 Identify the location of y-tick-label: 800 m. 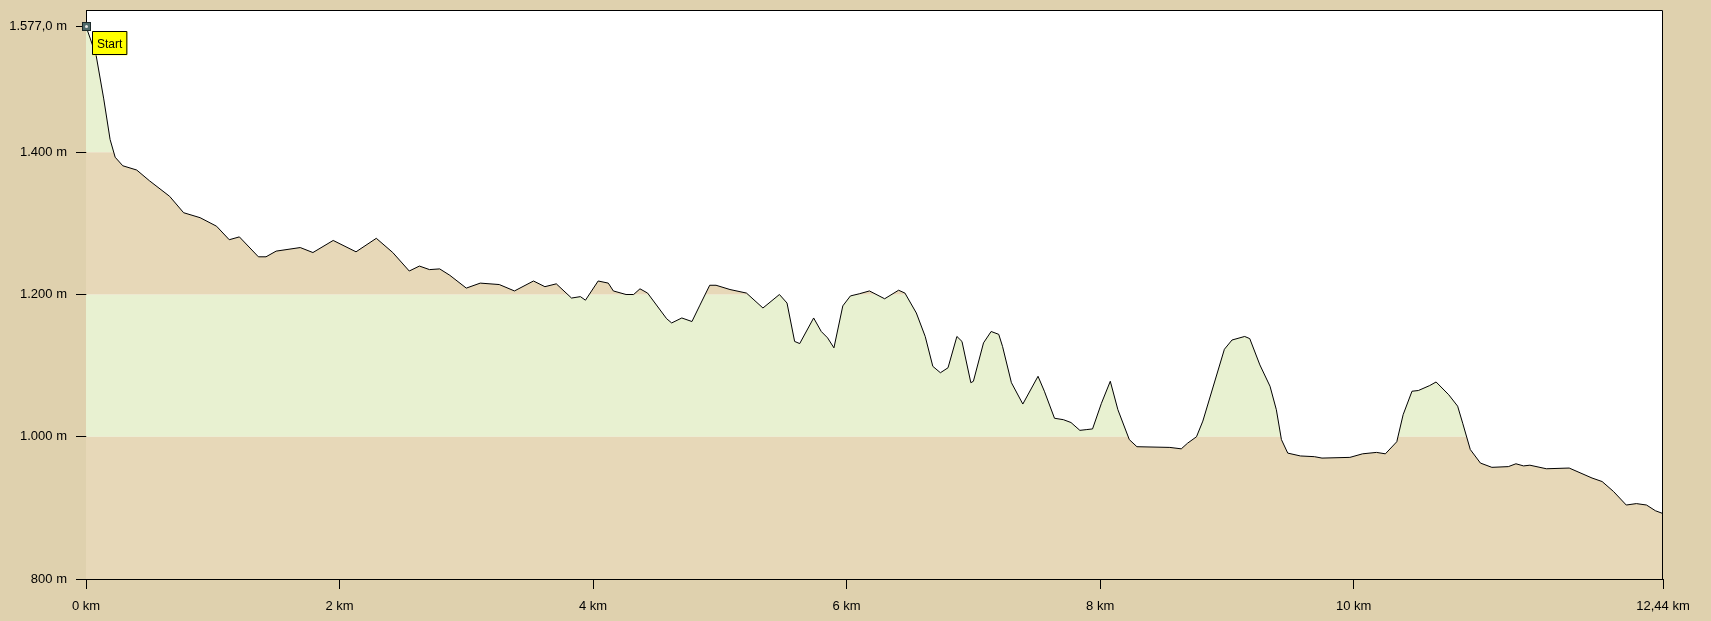
(48, 578).